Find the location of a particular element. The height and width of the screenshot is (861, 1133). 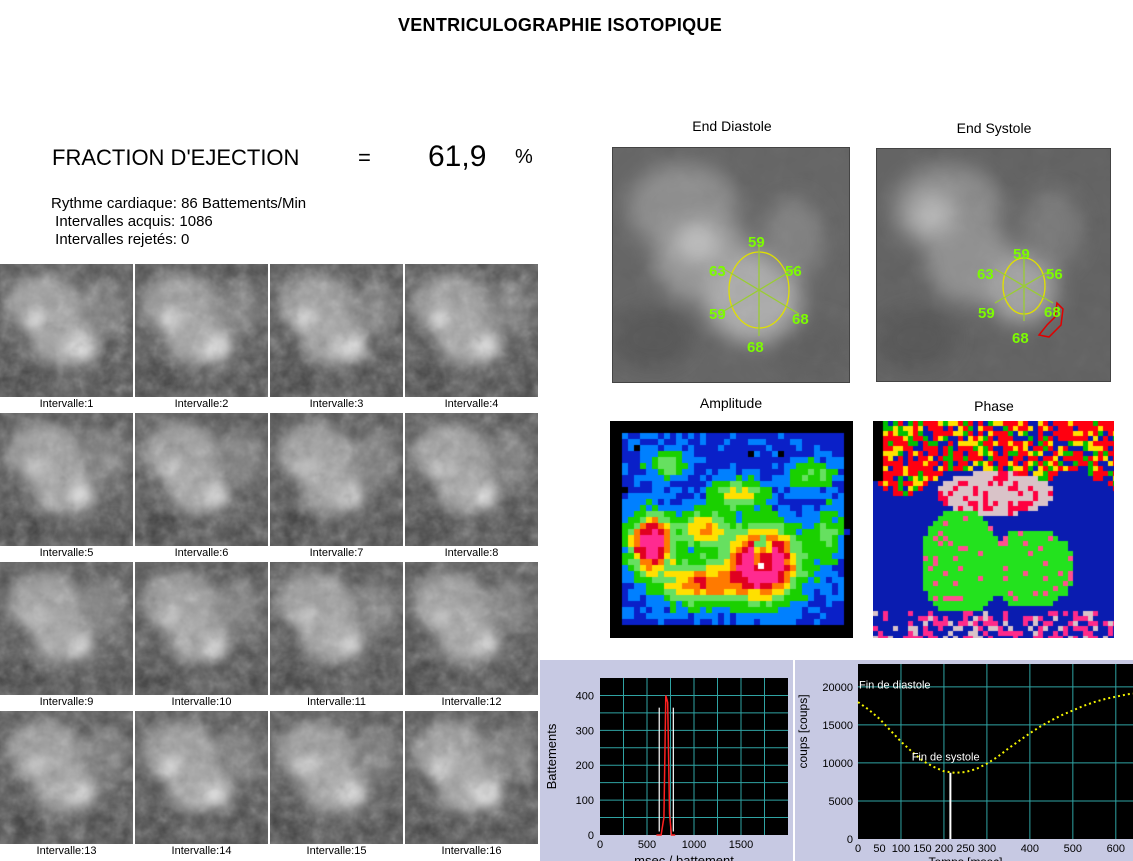

histogram-y-tick: 200 is located at coordinates (585, 766).